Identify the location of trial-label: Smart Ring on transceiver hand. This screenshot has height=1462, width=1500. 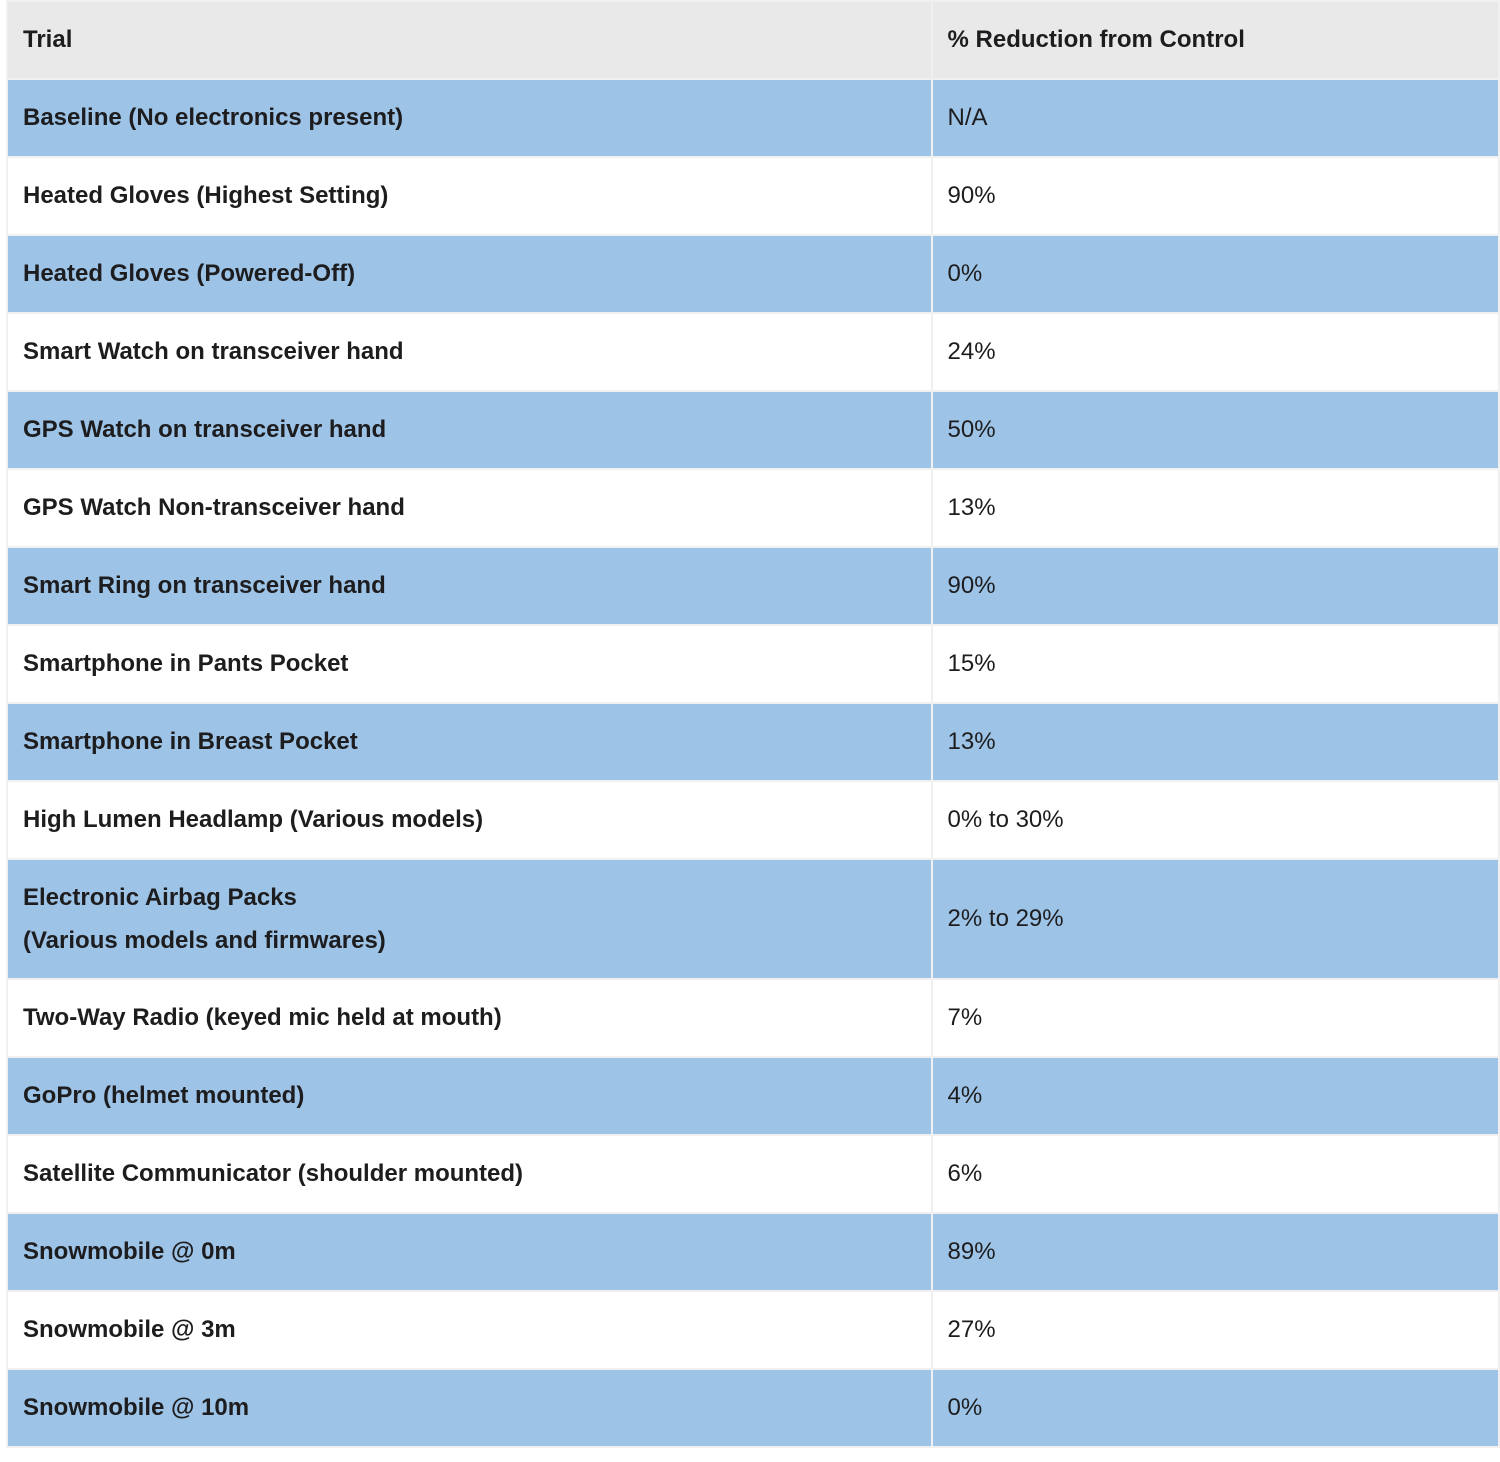
(204, 585).